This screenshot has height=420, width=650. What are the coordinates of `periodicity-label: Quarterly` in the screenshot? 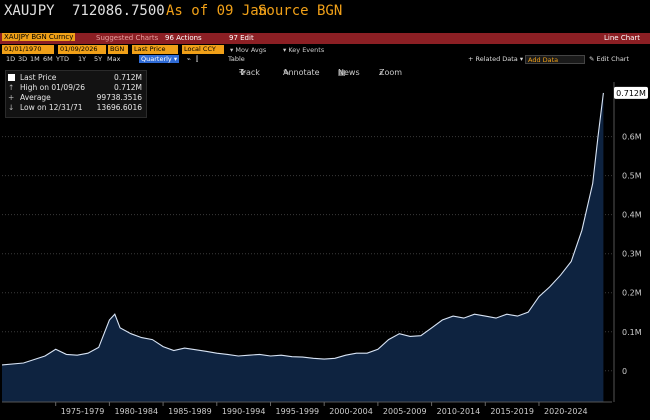 It's located at (156, 59).